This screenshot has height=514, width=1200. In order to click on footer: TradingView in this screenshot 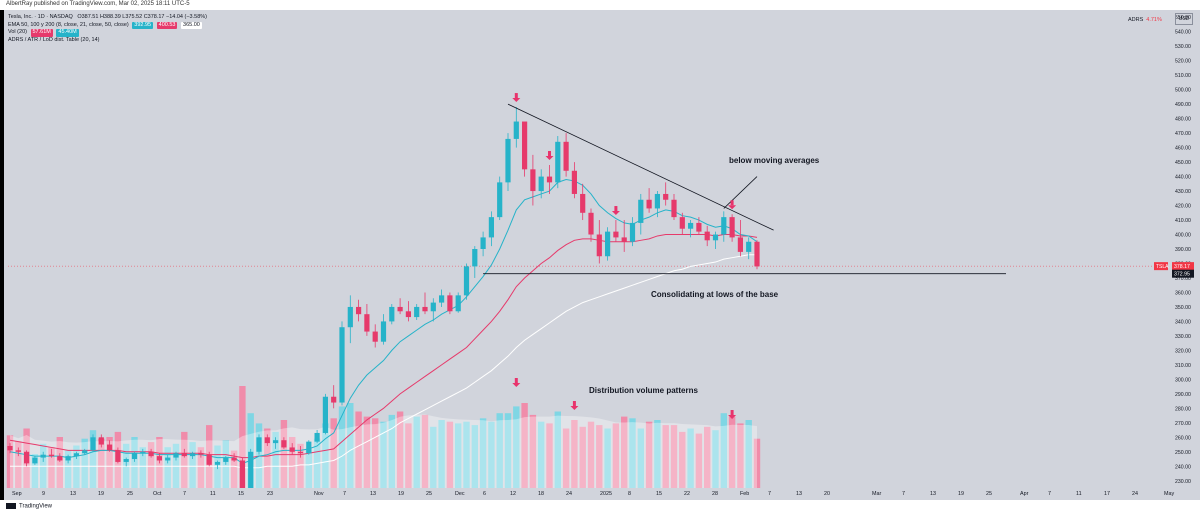, I will do `click(600, 507)`.